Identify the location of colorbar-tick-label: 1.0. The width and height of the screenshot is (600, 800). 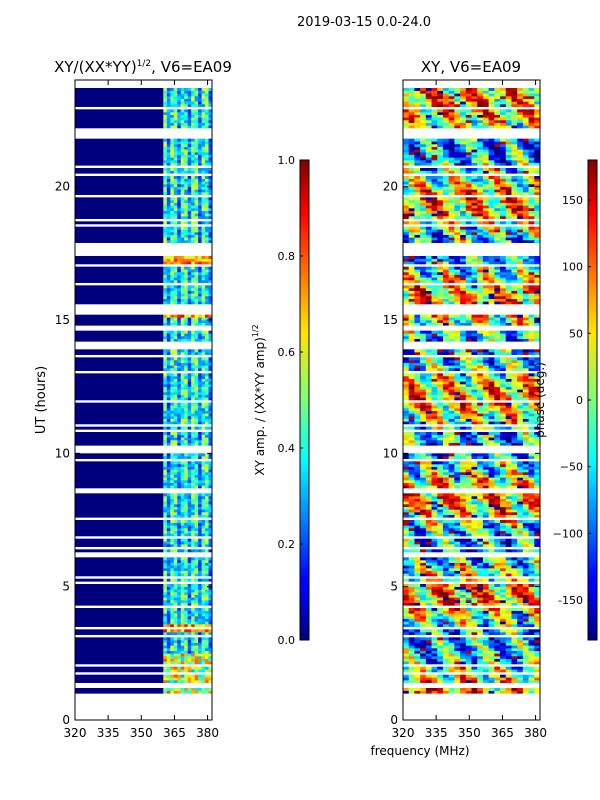
(287, 160).